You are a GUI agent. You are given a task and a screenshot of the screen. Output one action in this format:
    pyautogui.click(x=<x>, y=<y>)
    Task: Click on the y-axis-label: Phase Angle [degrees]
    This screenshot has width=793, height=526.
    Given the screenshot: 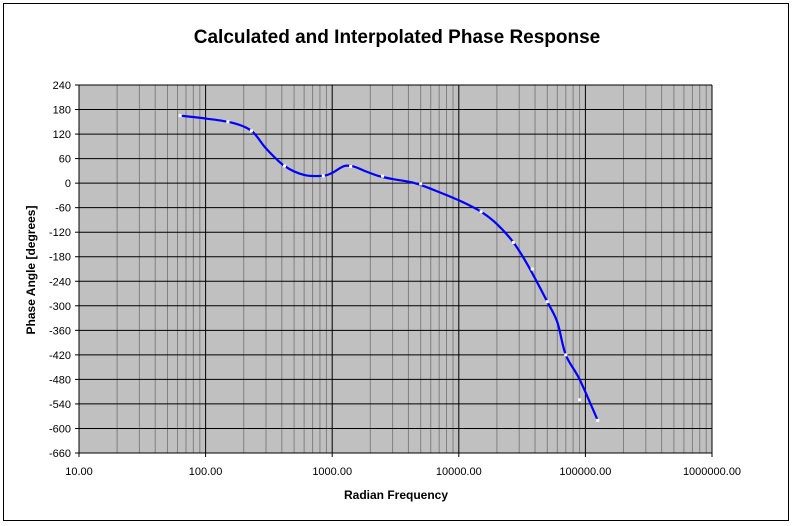 What is the action you would take?
    pyautogui.click(x=31, y=270)
    